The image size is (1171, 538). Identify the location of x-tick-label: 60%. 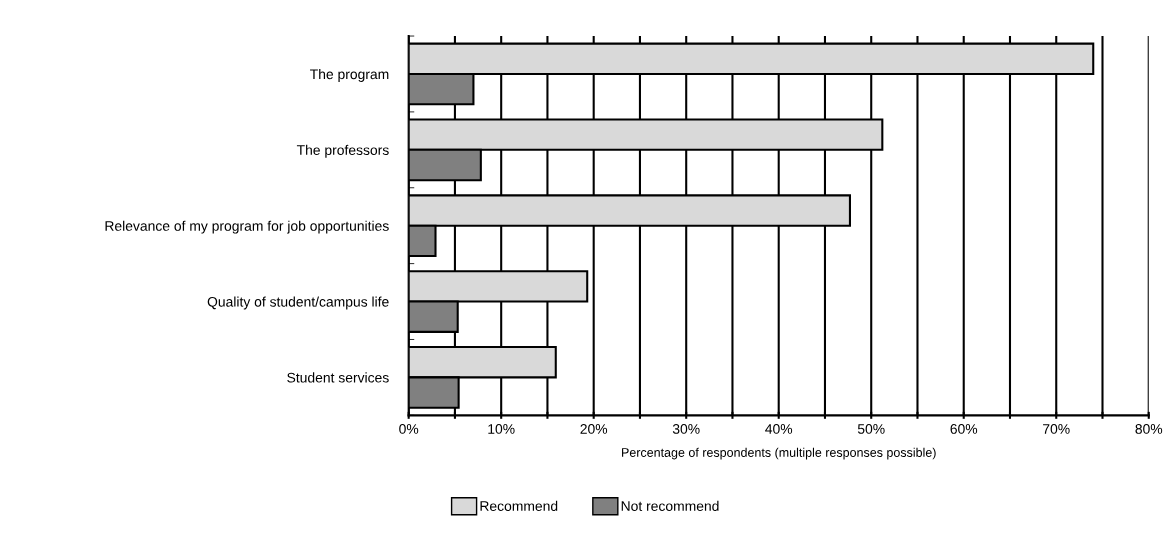
(964, 429).